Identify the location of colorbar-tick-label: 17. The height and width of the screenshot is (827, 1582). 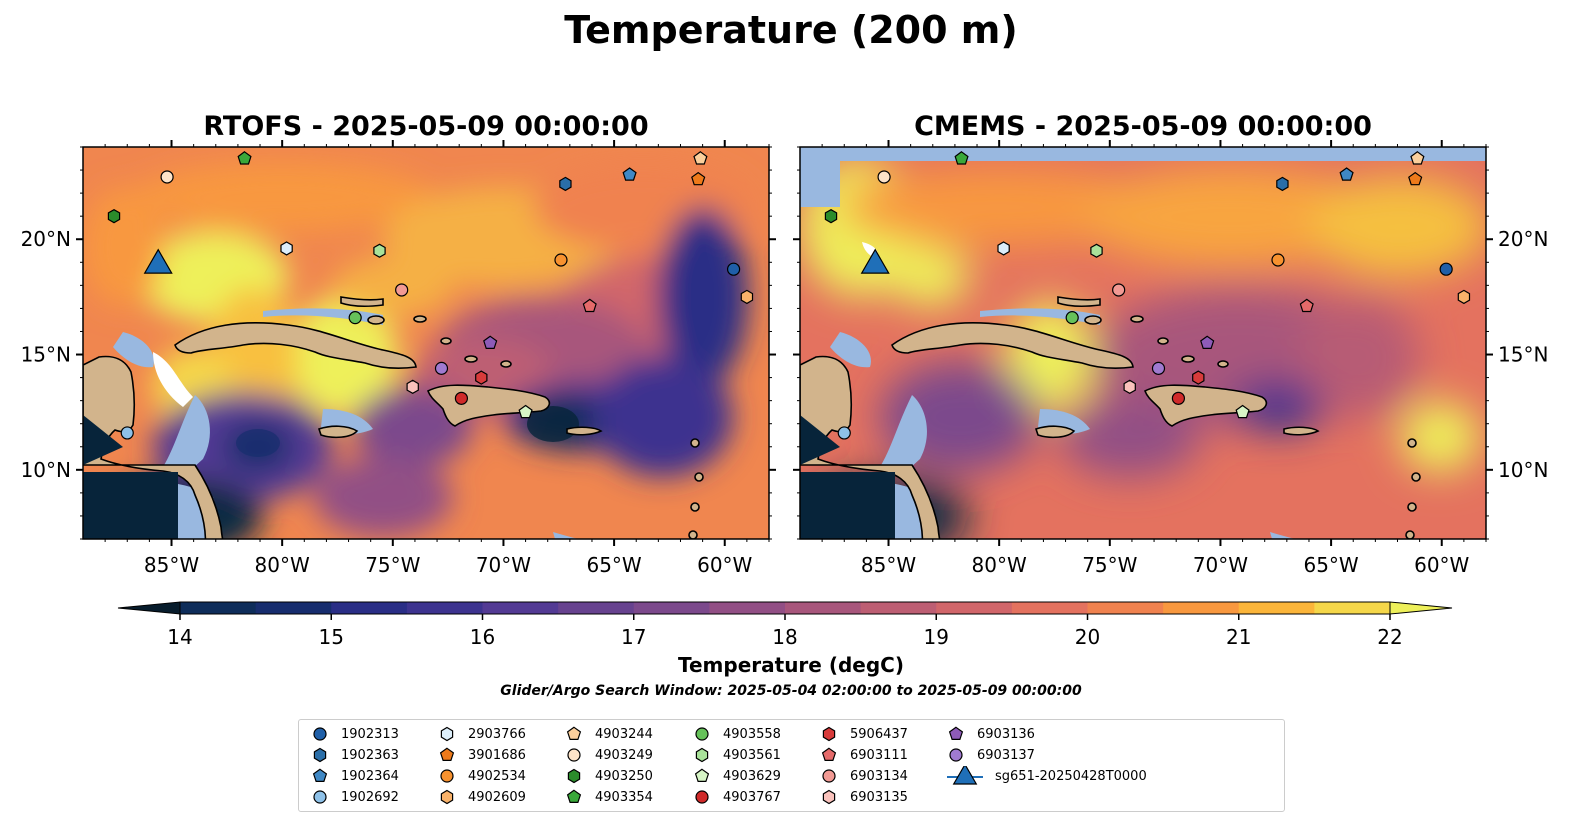
(633, 637).